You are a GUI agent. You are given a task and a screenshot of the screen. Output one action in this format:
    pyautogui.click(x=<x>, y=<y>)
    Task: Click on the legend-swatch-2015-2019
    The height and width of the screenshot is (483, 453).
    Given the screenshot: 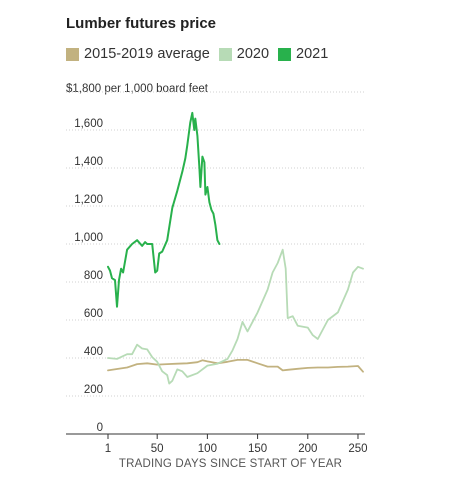 What is the action you would take?
    pyautogui.click(x=72, y=54)
    